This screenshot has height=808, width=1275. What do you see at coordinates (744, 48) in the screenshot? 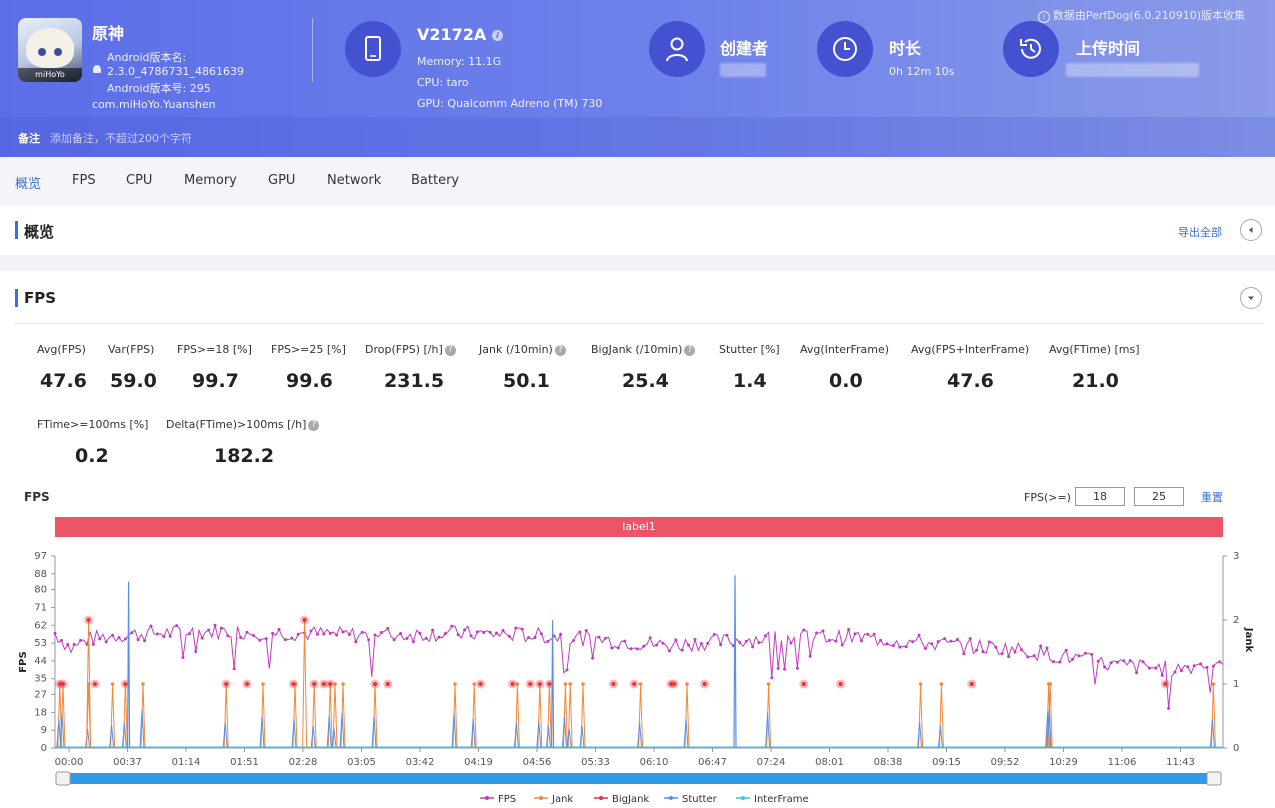
I see `creator-label: 创建者` at bounding box center [744, 48].